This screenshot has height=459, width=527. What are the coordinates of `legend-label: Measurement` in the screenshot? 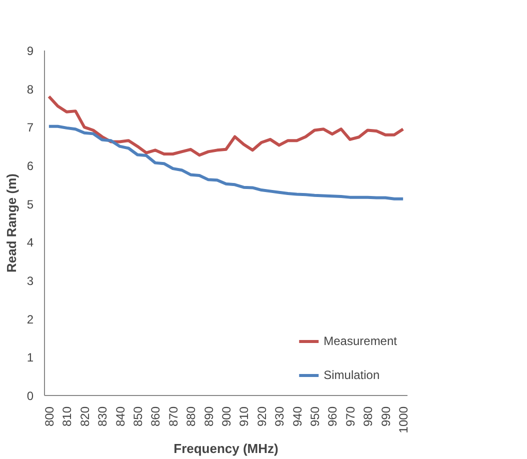 It's located at (360, 341).